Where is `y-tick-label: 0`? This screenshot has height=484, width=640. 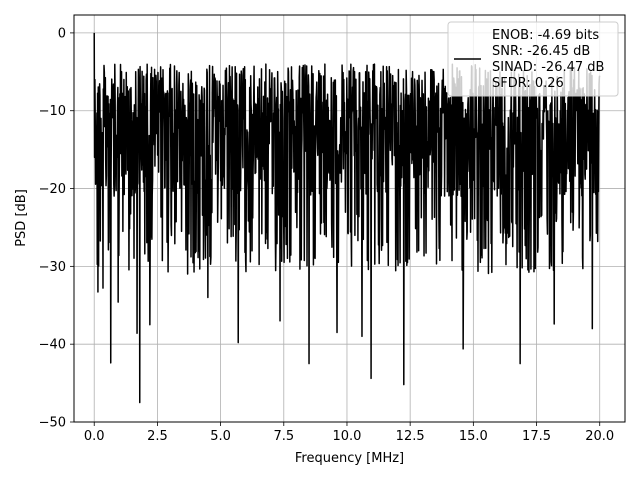 y-tick-label: 0 is located at coordinates (62, 33).